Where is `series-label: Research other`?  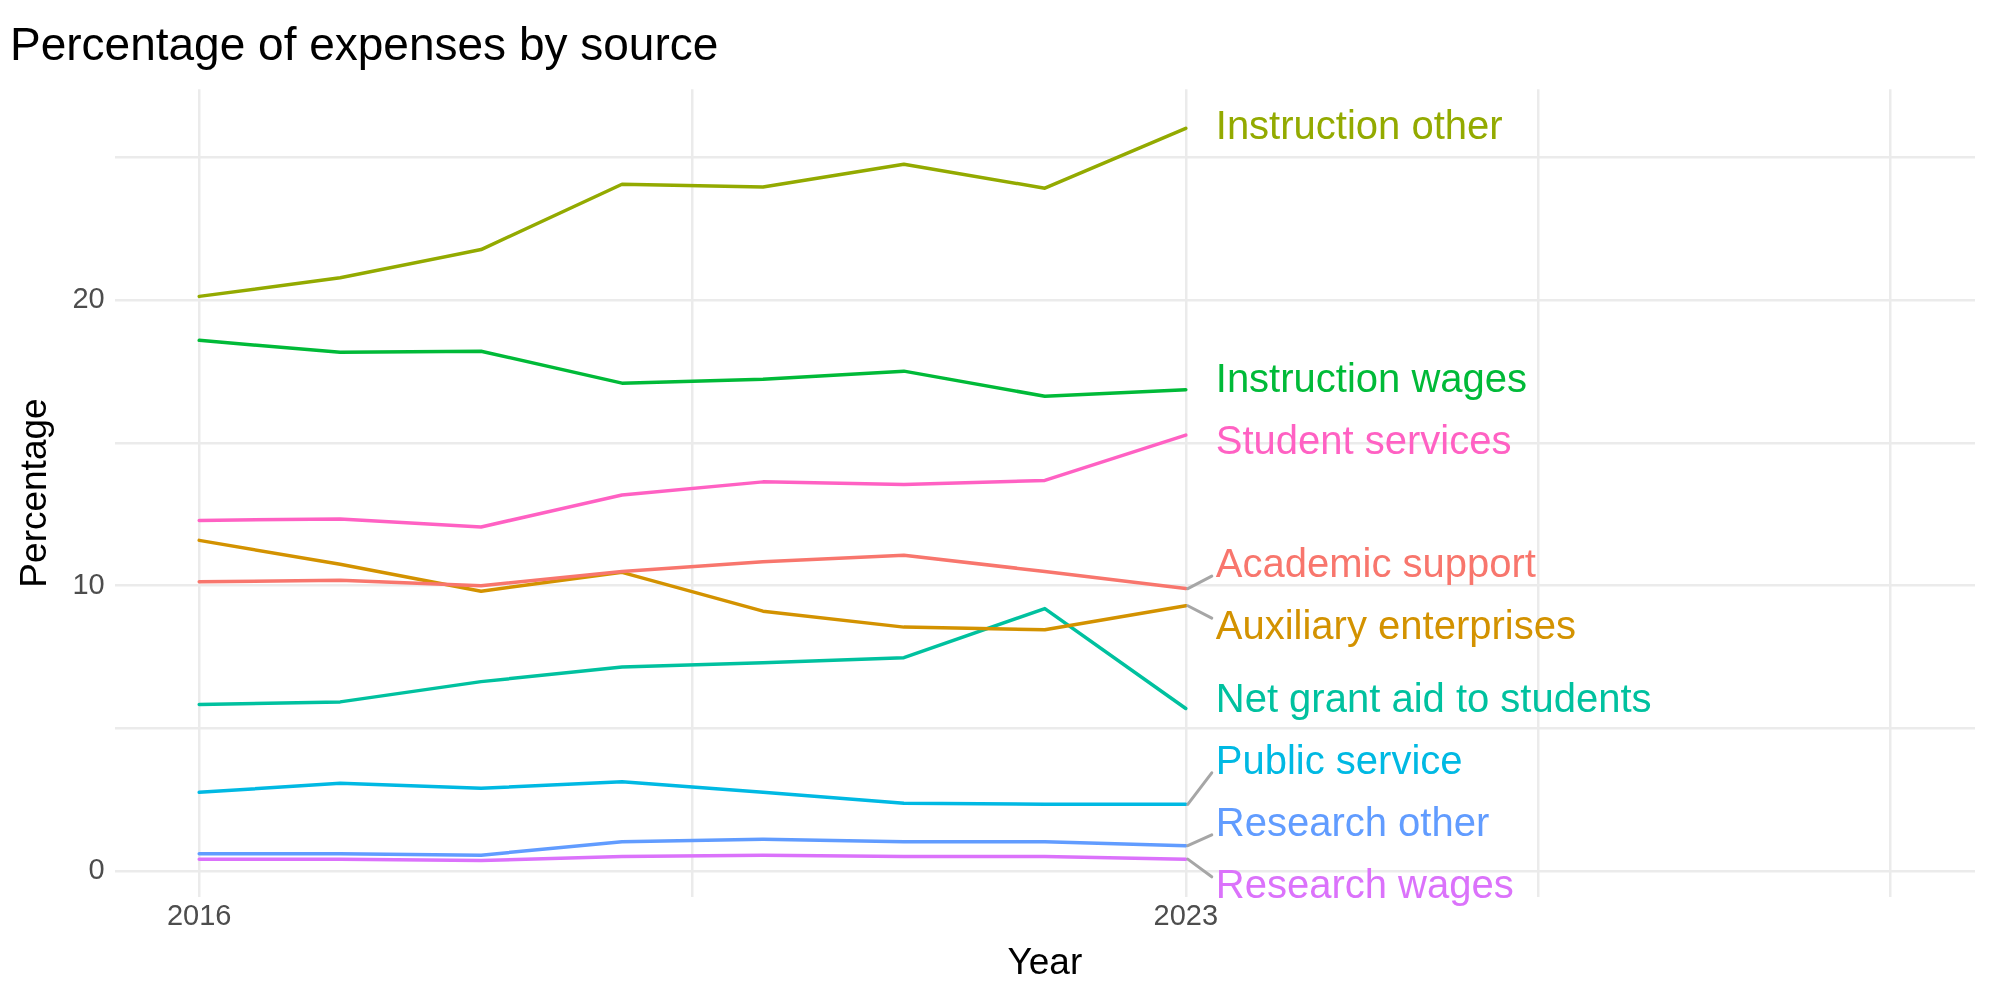
series-label: Research other is located at coordinates (1352, 821).